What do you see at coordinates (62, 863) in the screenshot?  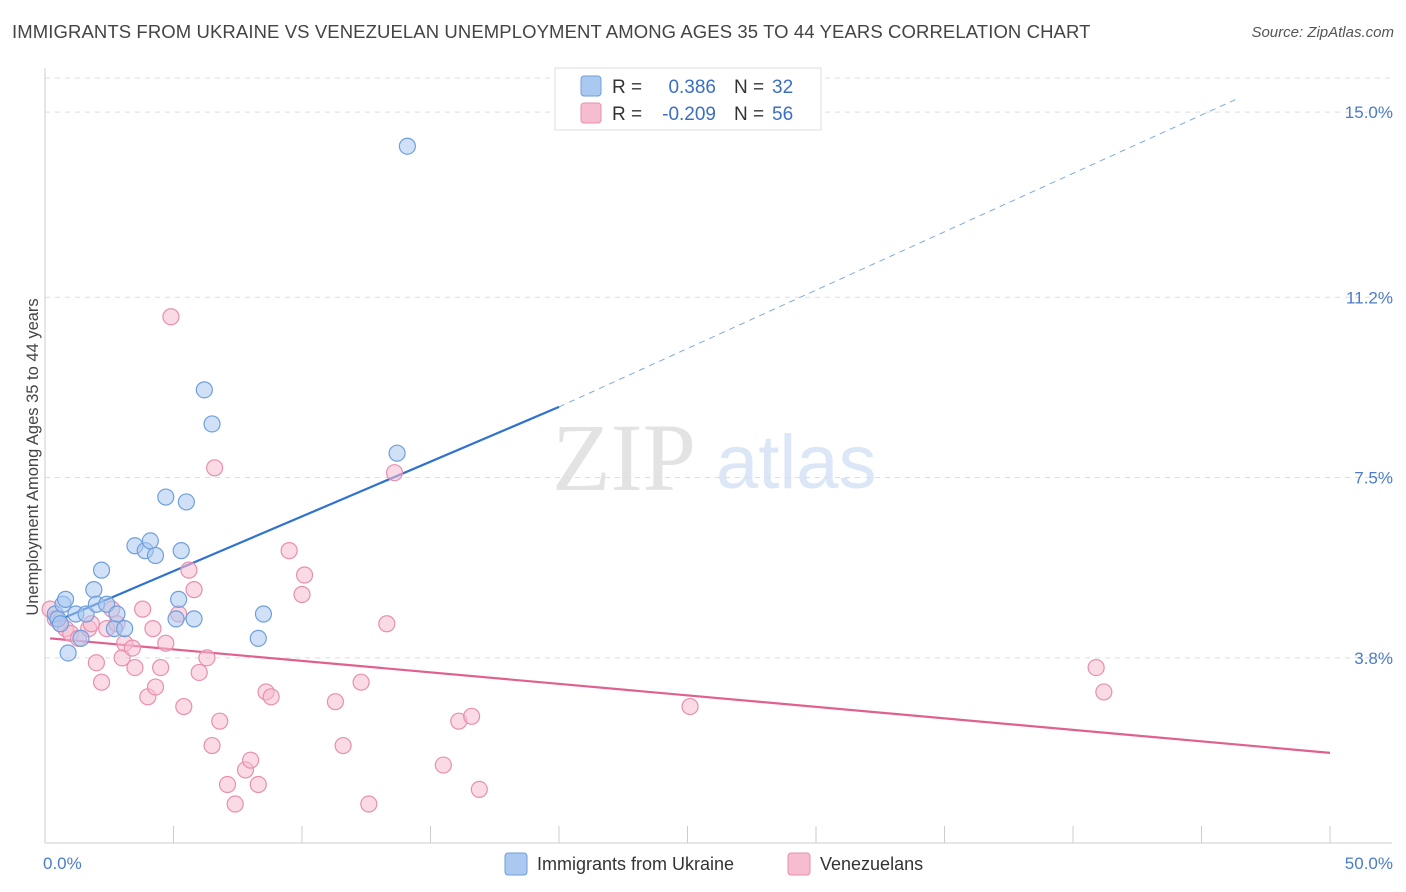 I see `x-tick-label: 0.0%` at bounding box center [62, 863].